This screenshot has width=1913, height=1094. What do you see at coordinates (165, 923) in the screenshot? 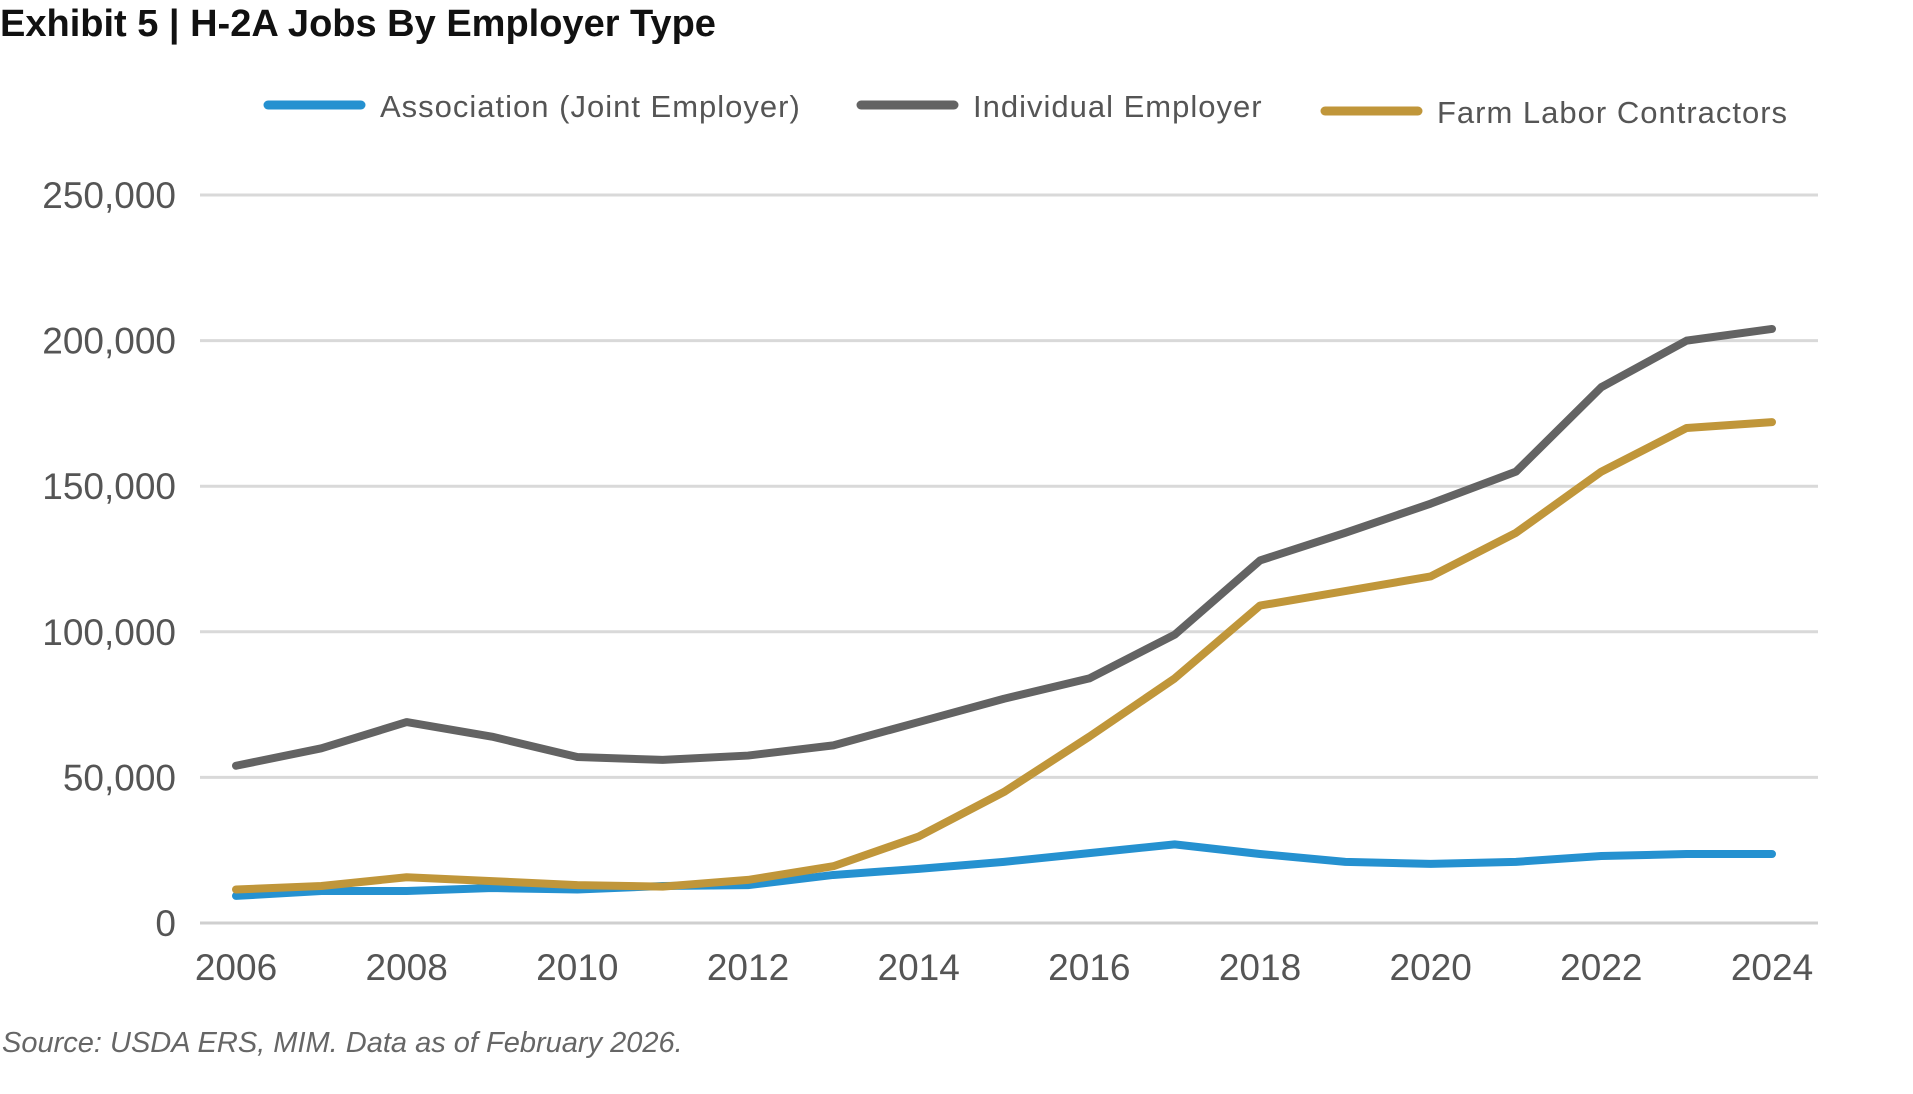
I see `y-tick-label: 0` at bounding box center [165, 923].